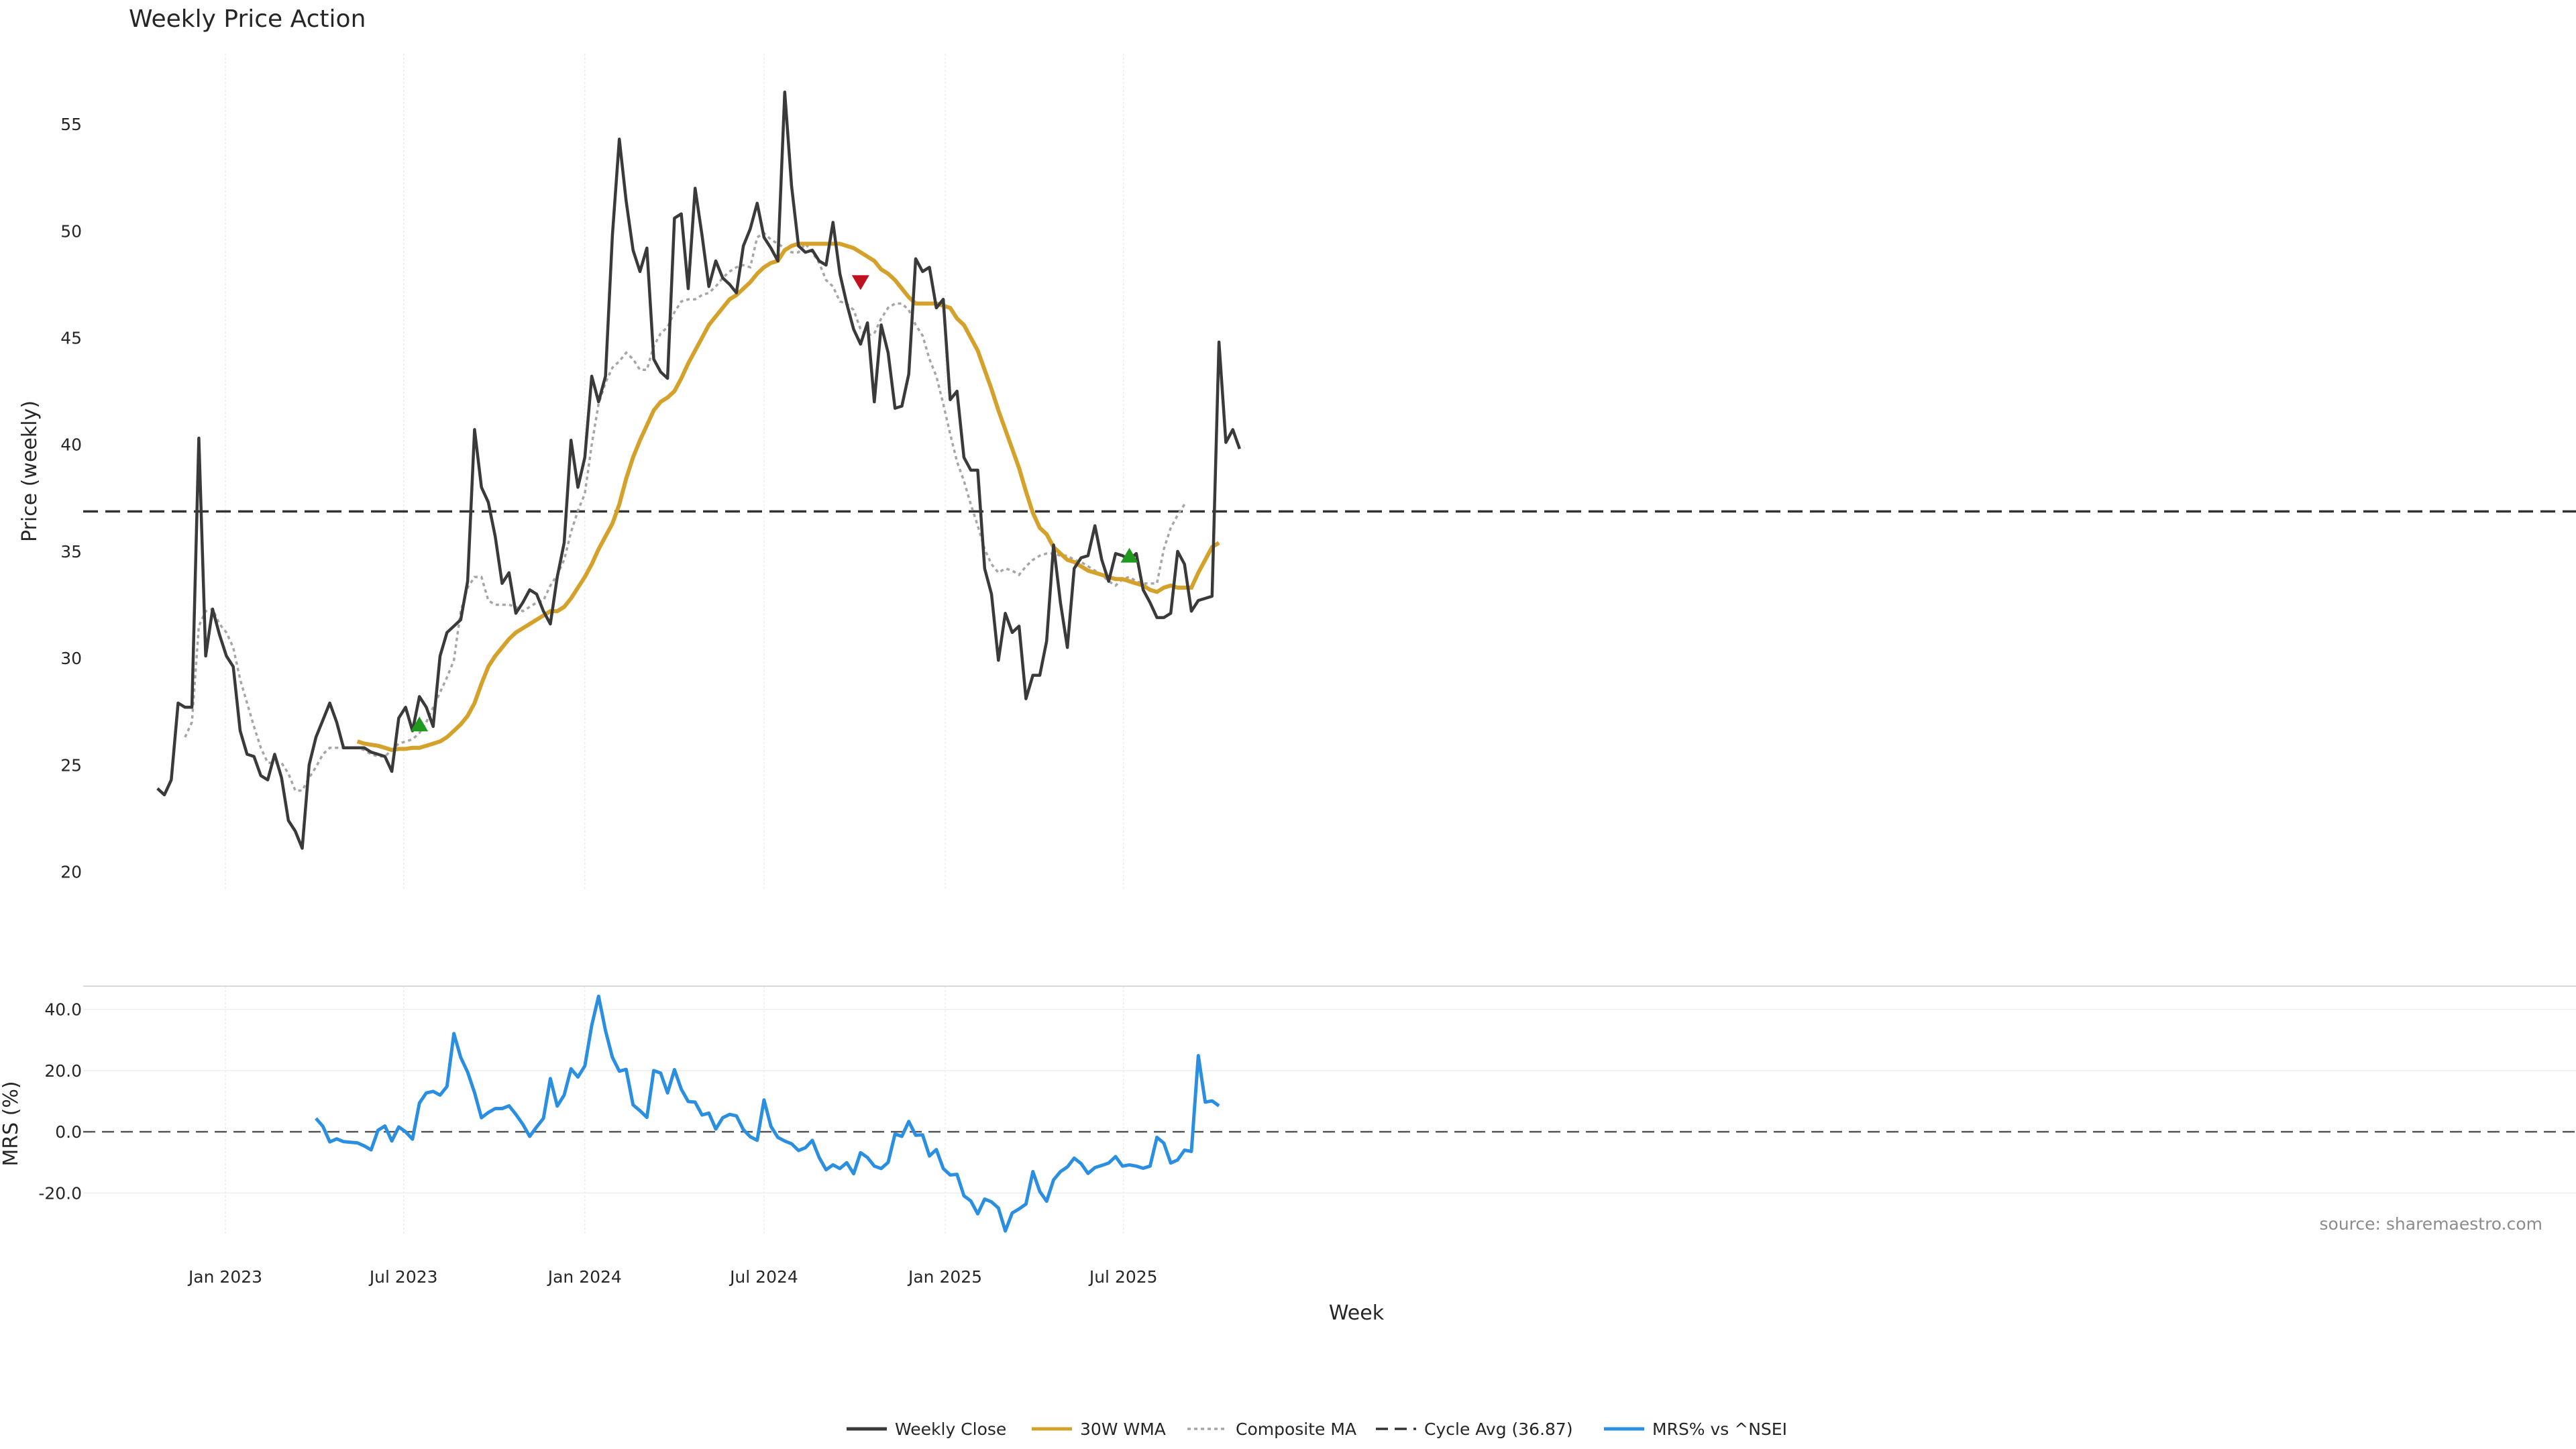 Image resolution: width=2576 pixels, height=1449 pixels. I want to click on price-y-tick-label: 55, so click(71, 124).